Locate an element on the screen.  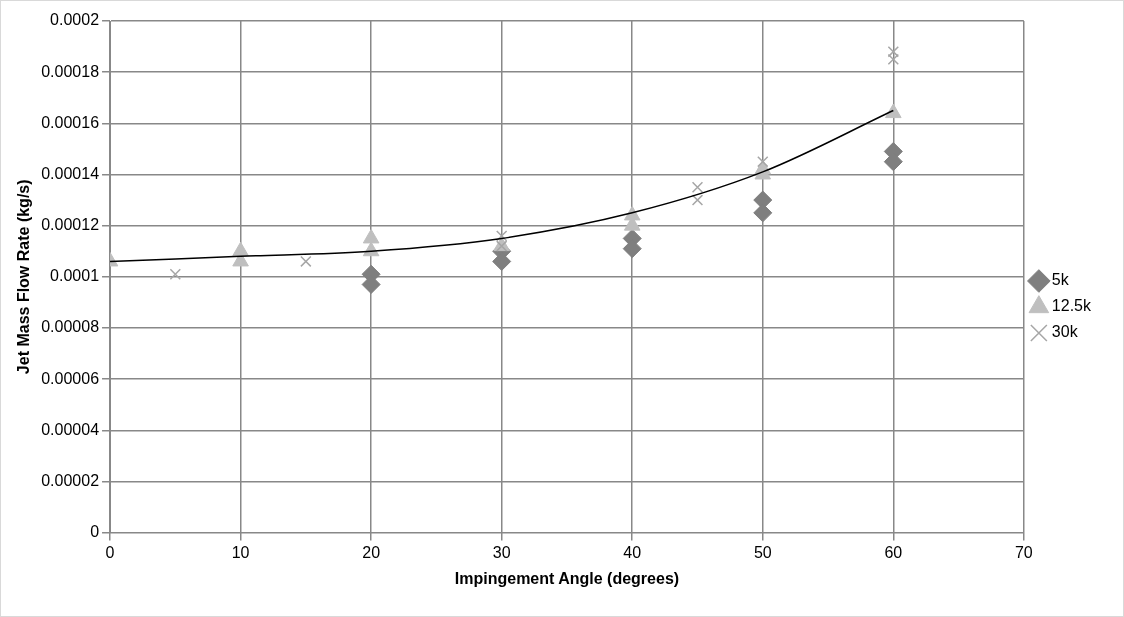
legend-label: 5k is located at coordinates (1060, 280).